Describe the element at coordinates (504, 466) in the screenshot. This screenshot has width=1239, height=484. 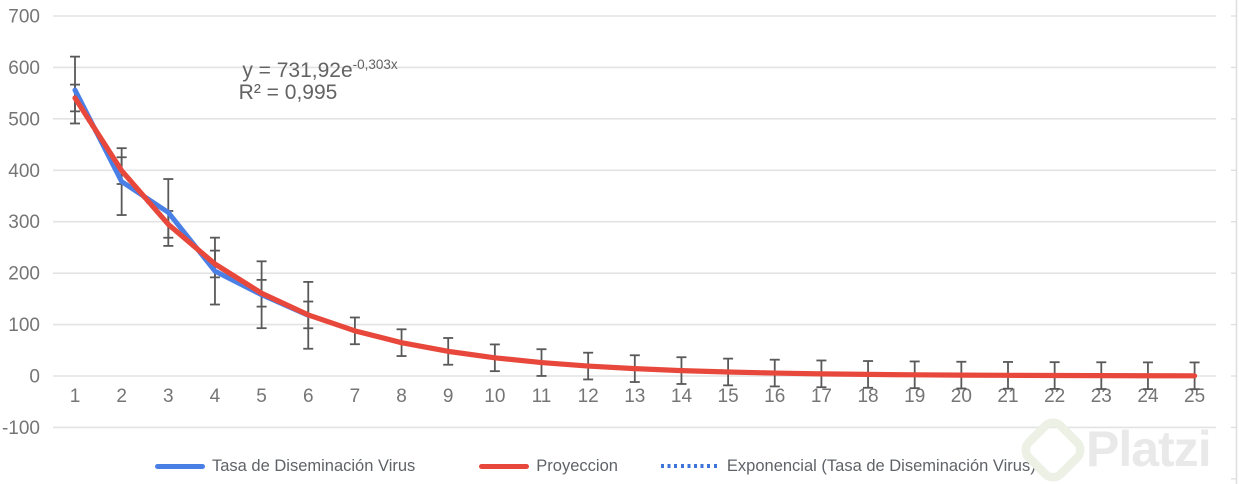
I see `legend-swatch-proyeccion` at that location.